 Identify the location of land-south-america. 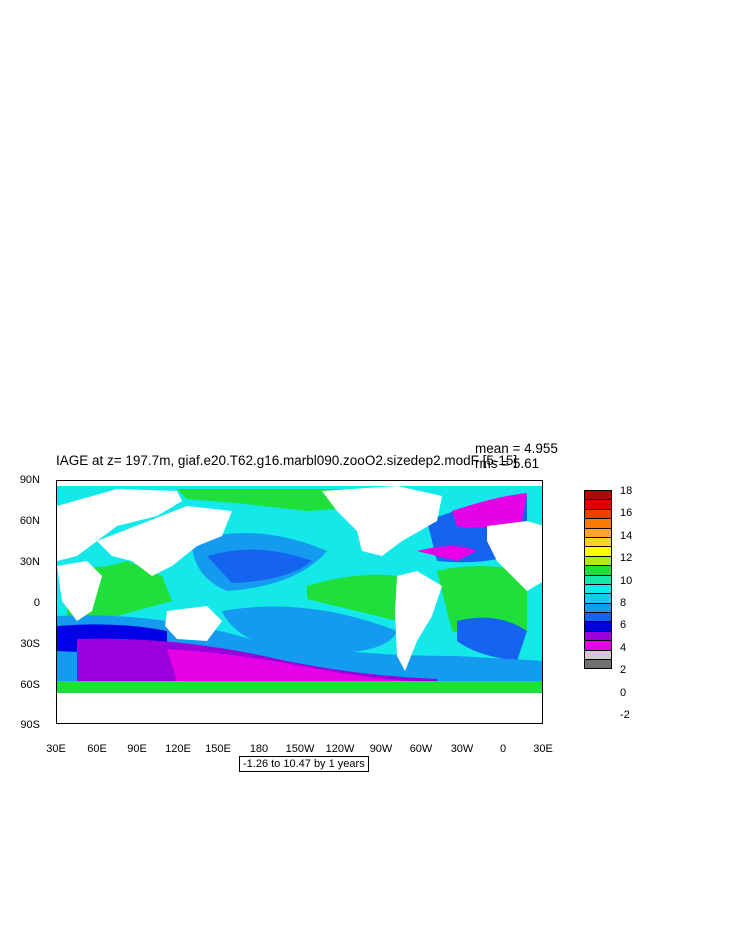
(418, 621).